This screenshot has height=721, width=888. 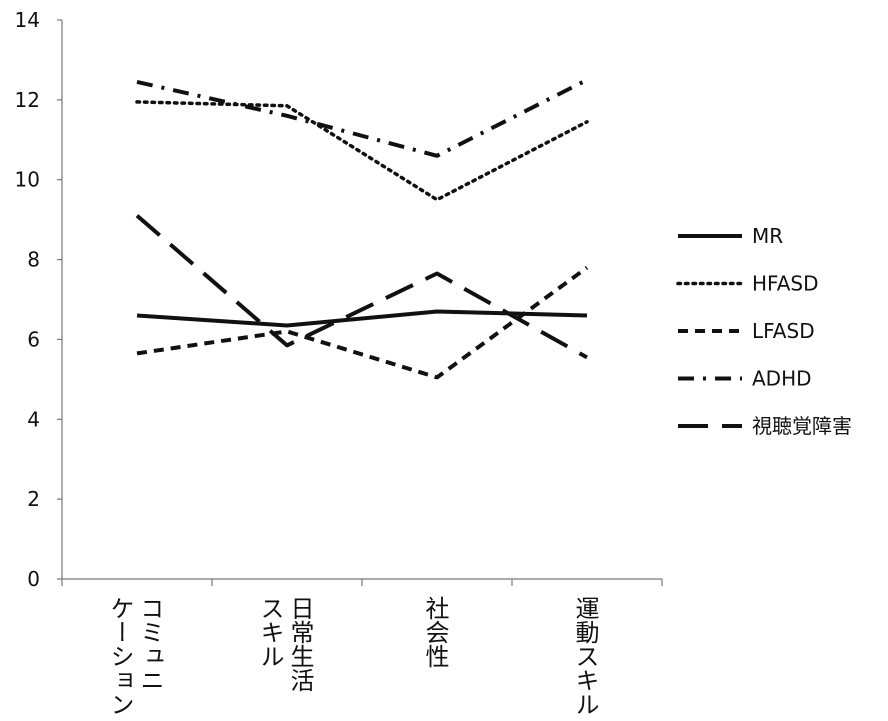 I want to click on y-tick-label: 10, so click(x=27, y=180).